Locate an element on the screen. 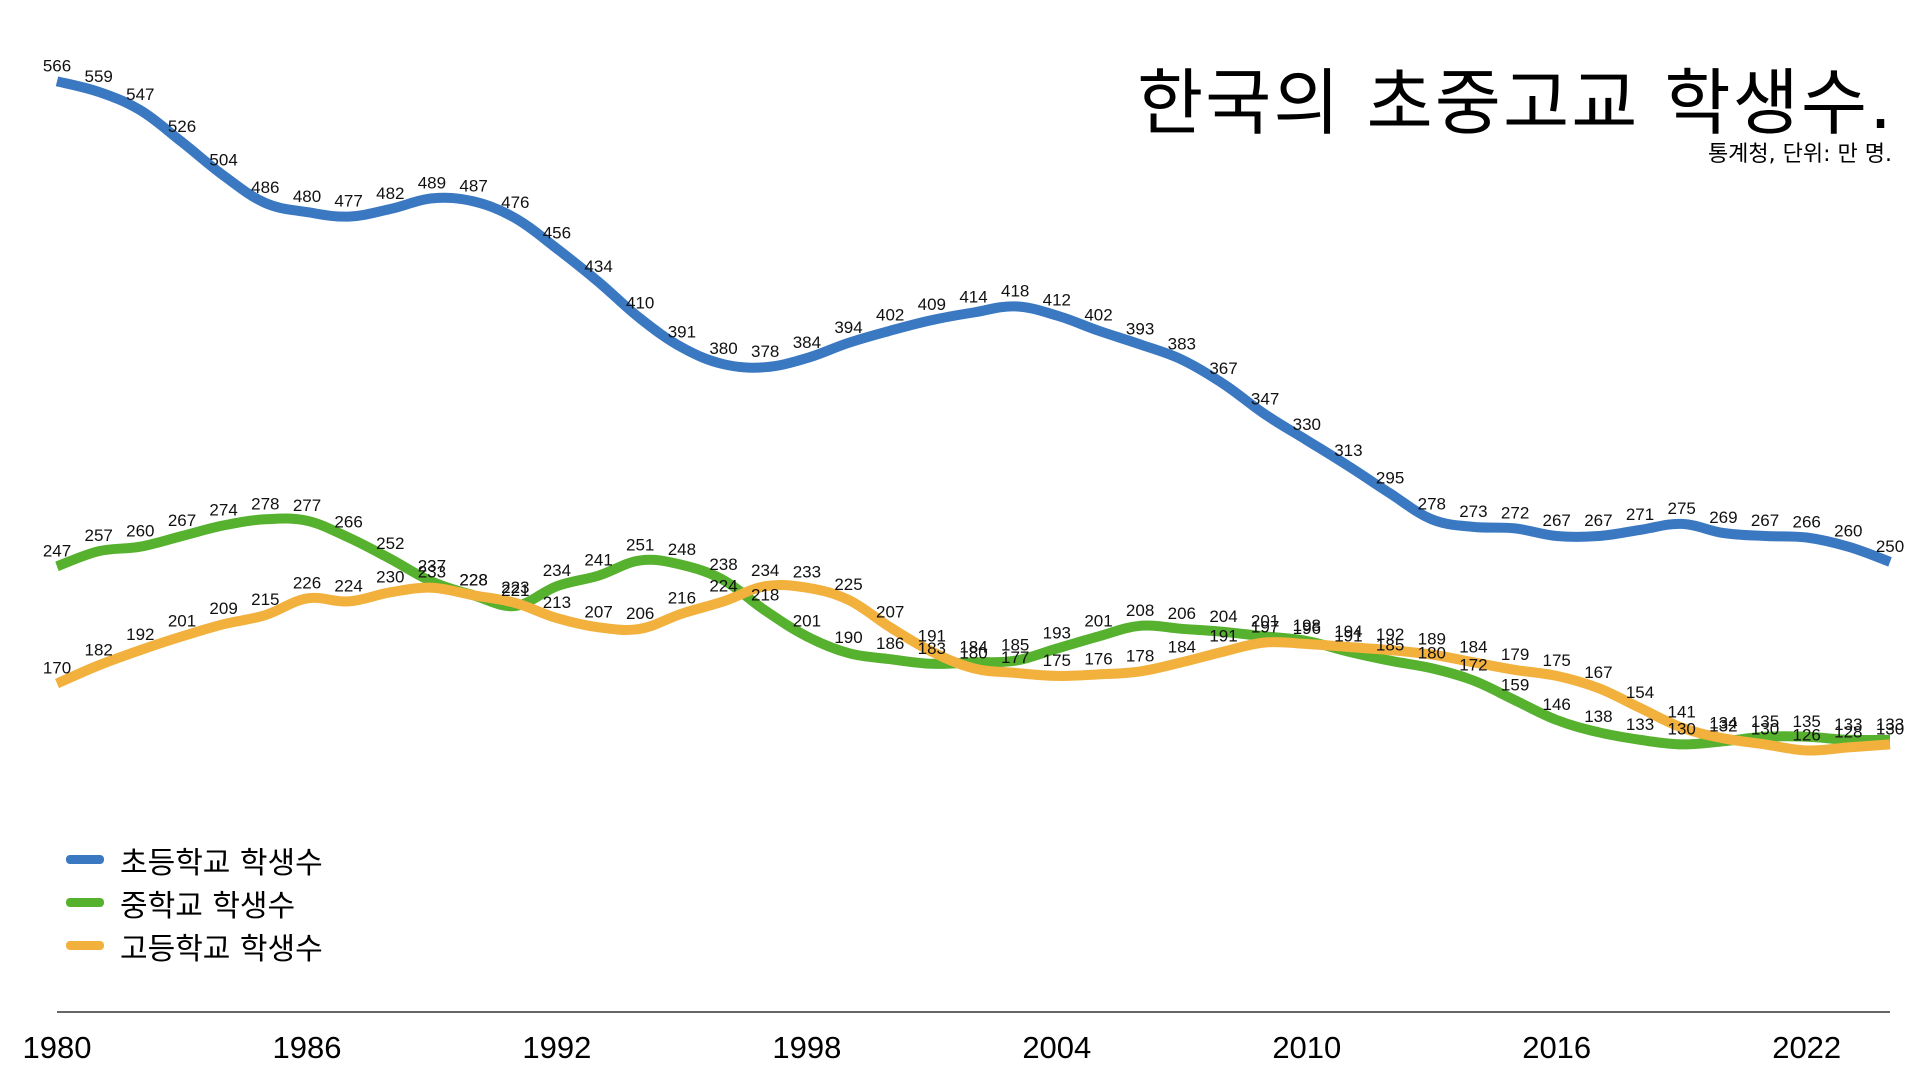 The height and width of the screenshot is (1080, 1920). data-label-high: 191 is located at coordinates (932, 636).